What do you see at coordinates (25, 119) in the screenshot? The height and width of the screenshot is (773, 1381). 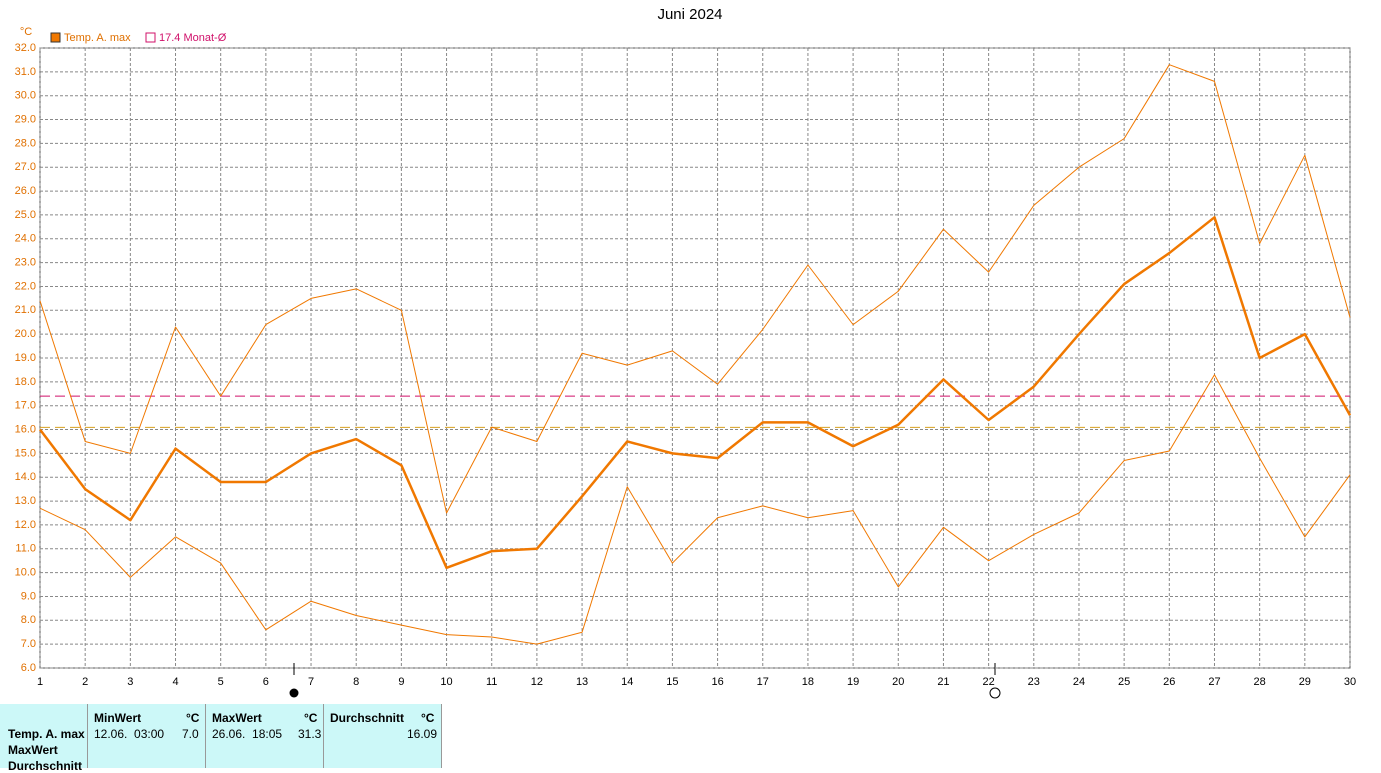 I see `y-tick-label: 29.0` at bounding box center [25, 119].